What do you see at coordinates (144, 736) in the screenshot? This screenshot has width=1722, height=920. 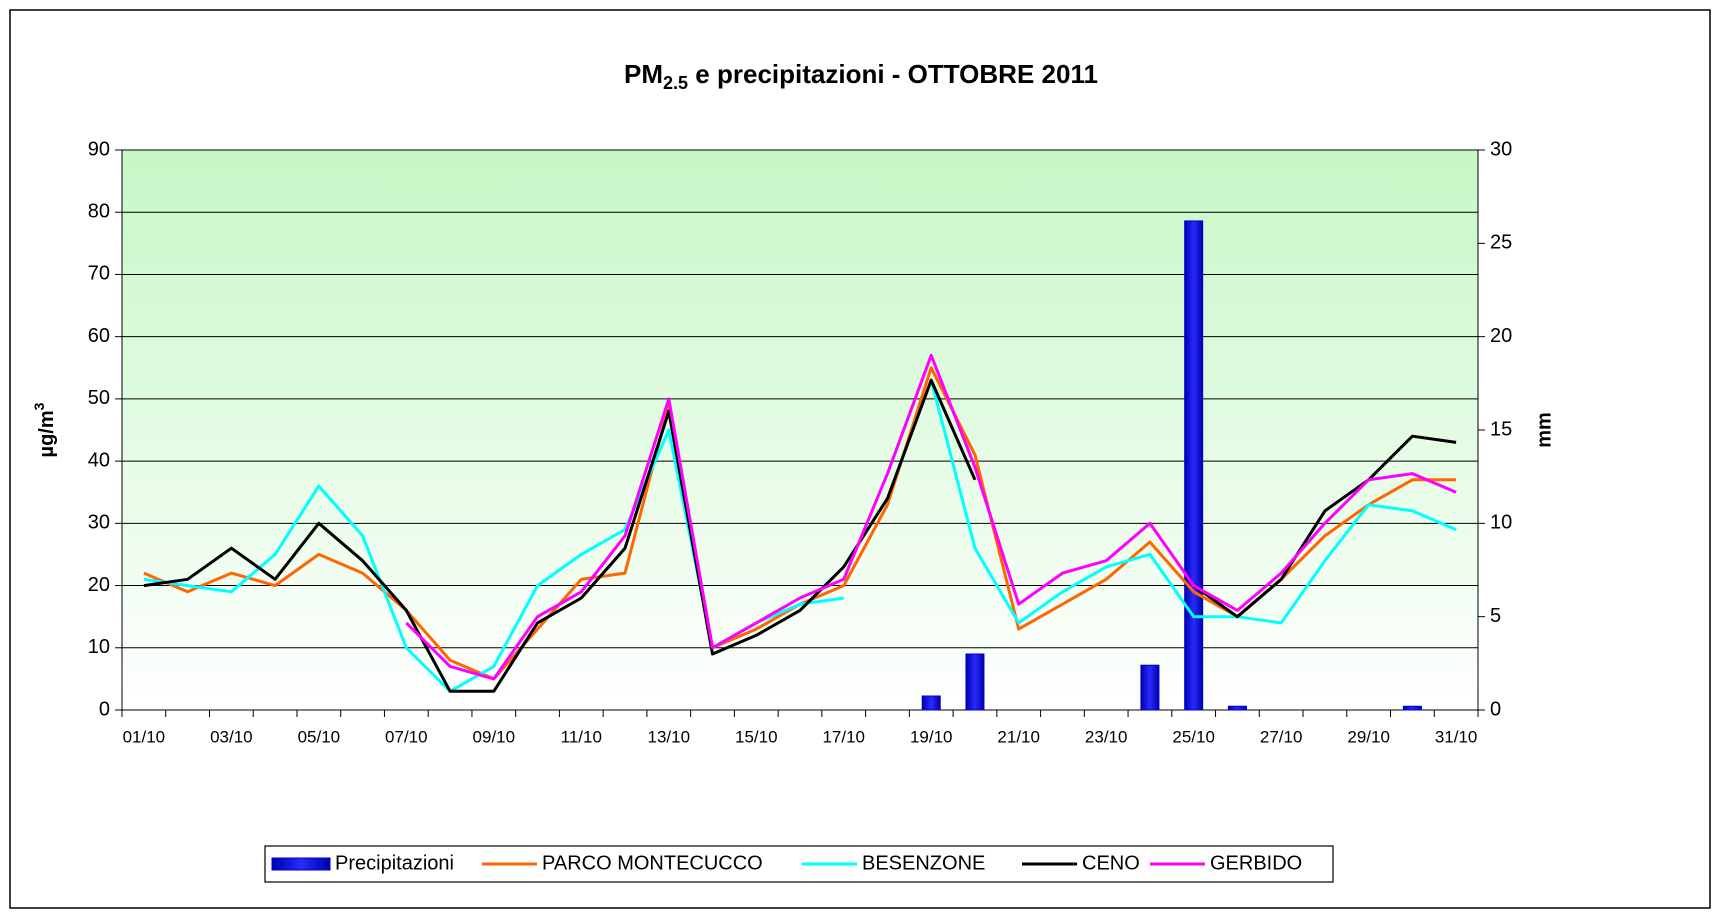 I see `x-tick-label: 01/10` at bounding box center [144, 736].